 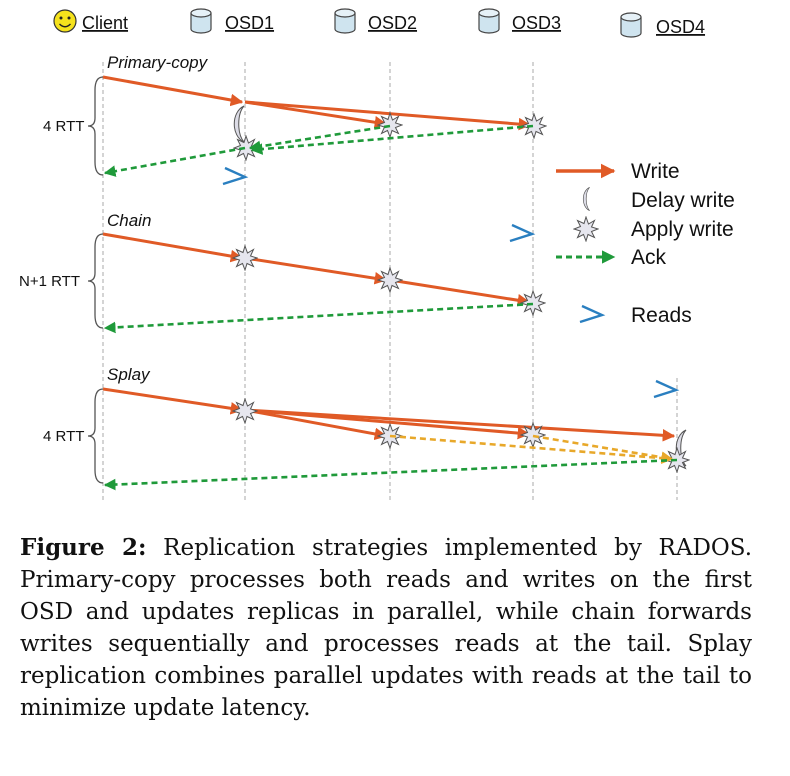 I want to click on legend: Write Delay write Apply write Ack Reads, so click(x=645, y=243).